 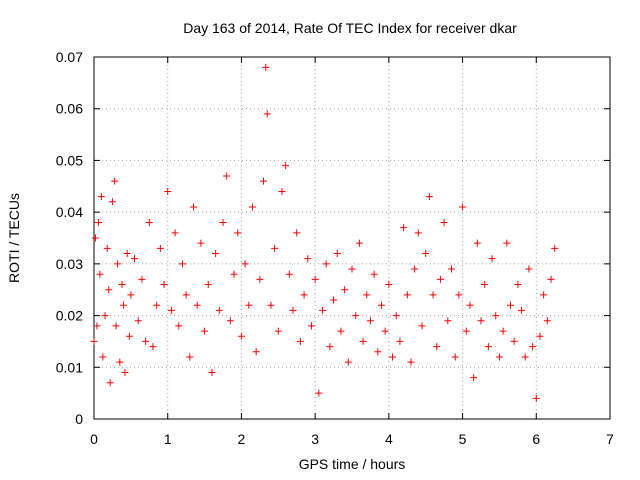 I want to click on y-tick-label: 0.01, so click(x=69, y=367).